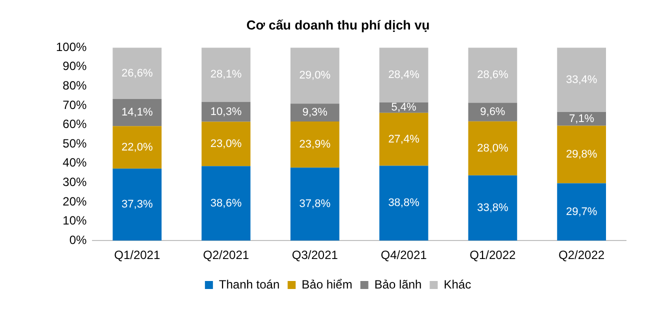  I want to click on data-label: 14,1%, so click(137, 112).